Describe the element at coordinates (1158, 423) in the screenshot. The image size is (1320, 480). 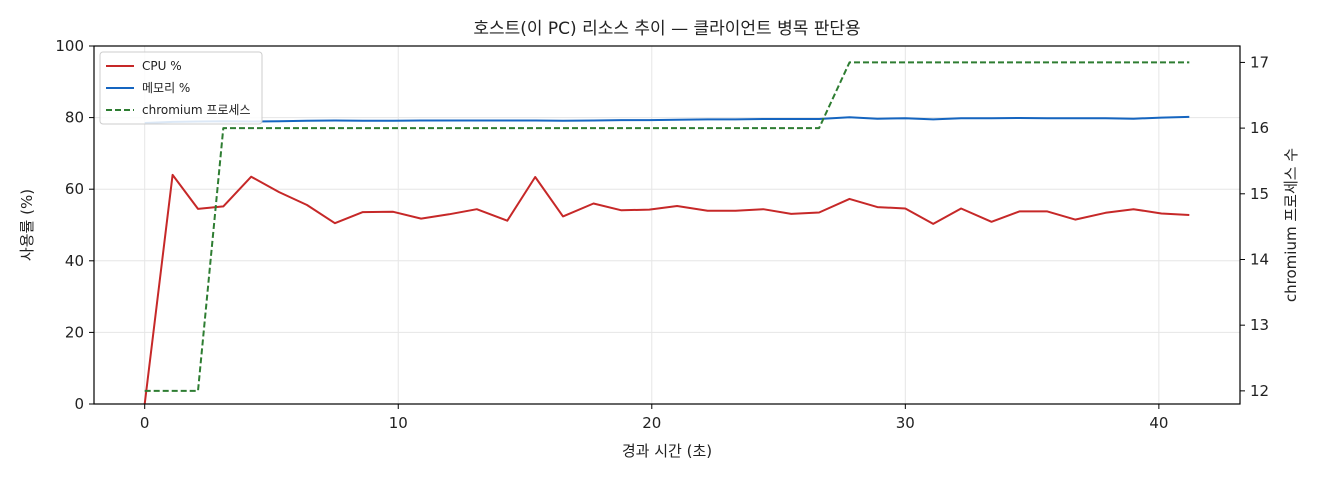
I see `x-tick-label: 40` at that location.